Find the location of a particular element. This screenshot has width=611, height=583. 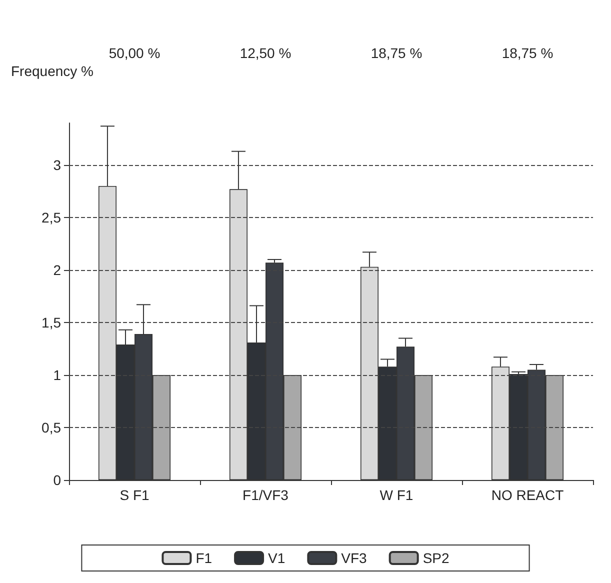

x-tick-label: S F1 is located at coordinates (135, 495).